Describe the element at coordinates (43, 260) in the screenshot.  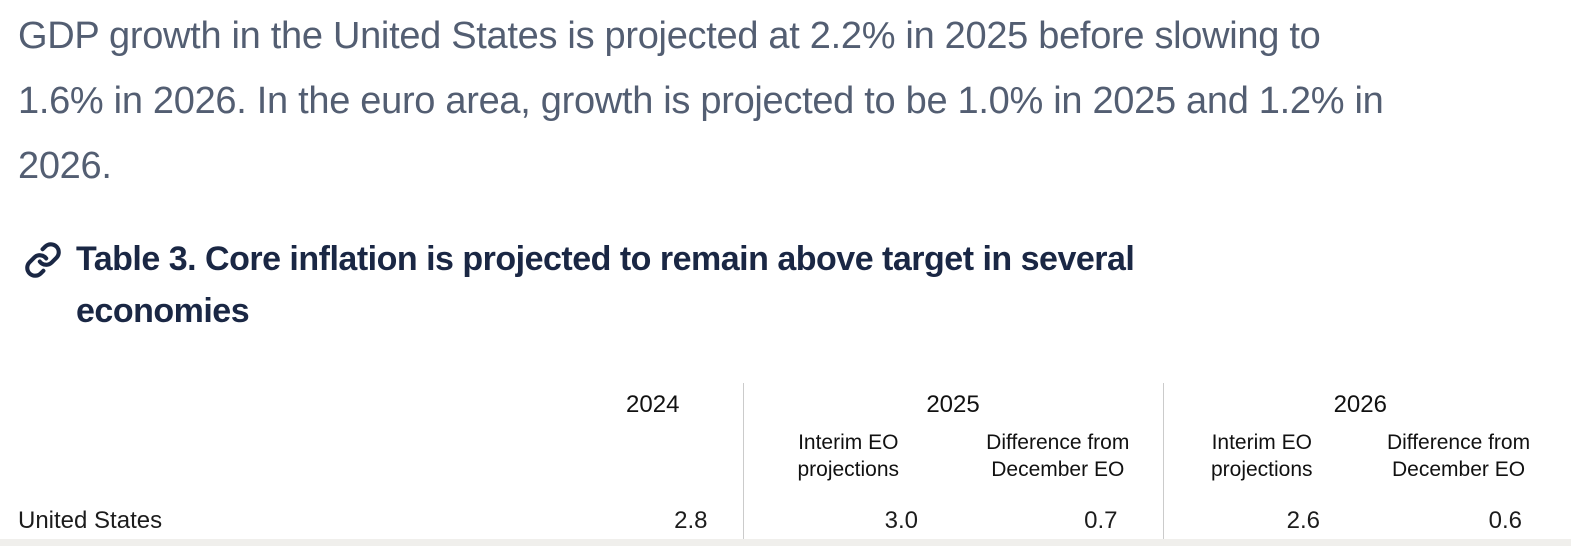
I see `link-icon` at that location.